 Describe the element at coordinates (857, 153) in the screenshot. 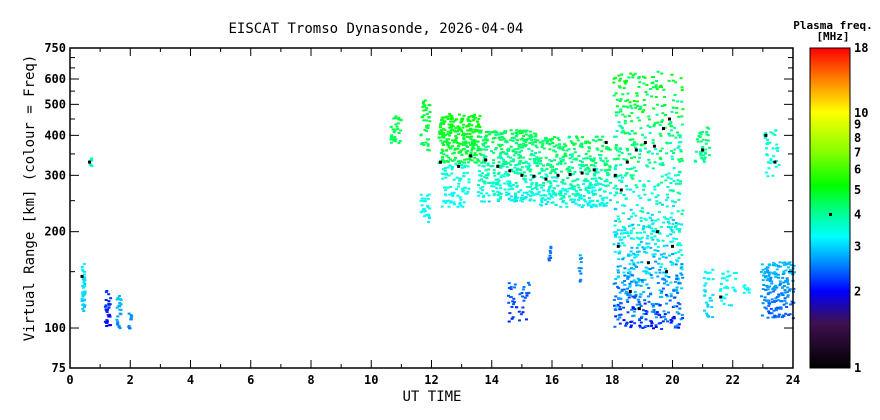

I see `colorbar-tick-label: 7` at that location.